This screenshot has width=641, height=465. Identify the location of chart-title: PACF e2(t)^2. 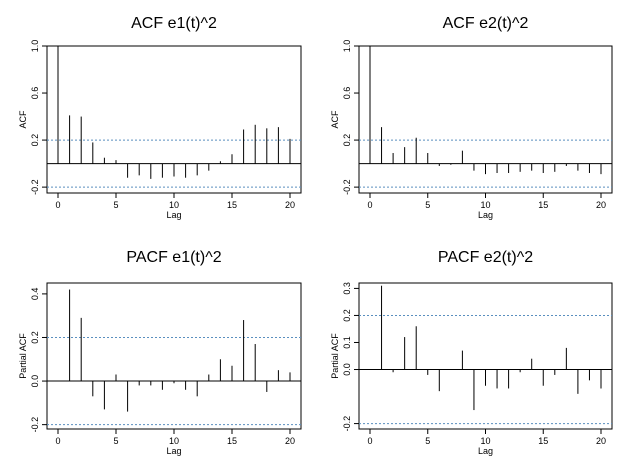
(485, 257).